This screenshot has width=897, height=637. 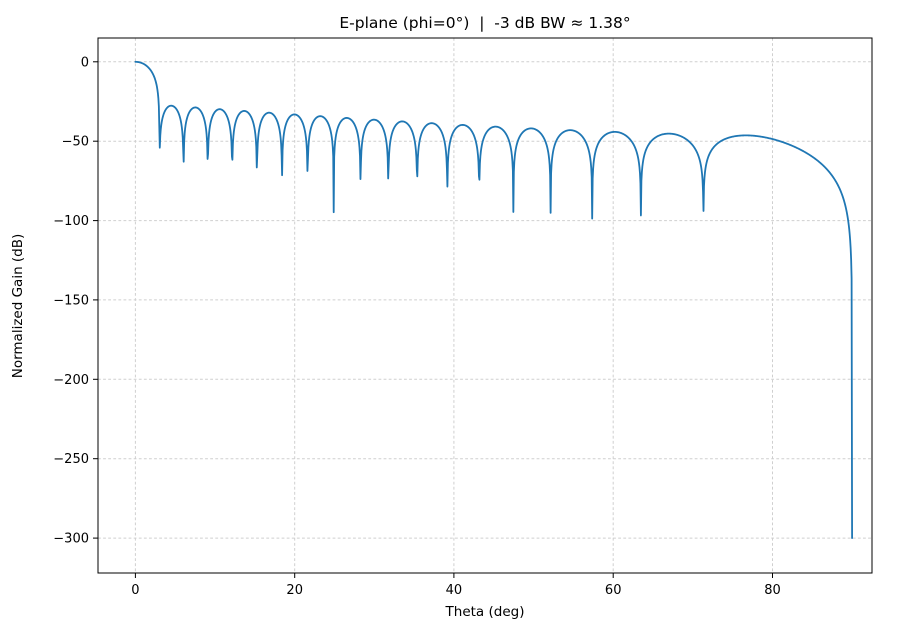 What do you see at coordinates (18, 306) in the screenshot?
I see `y-axis-label: Normalized Gain (dB)` at bounding box center [18, 306].